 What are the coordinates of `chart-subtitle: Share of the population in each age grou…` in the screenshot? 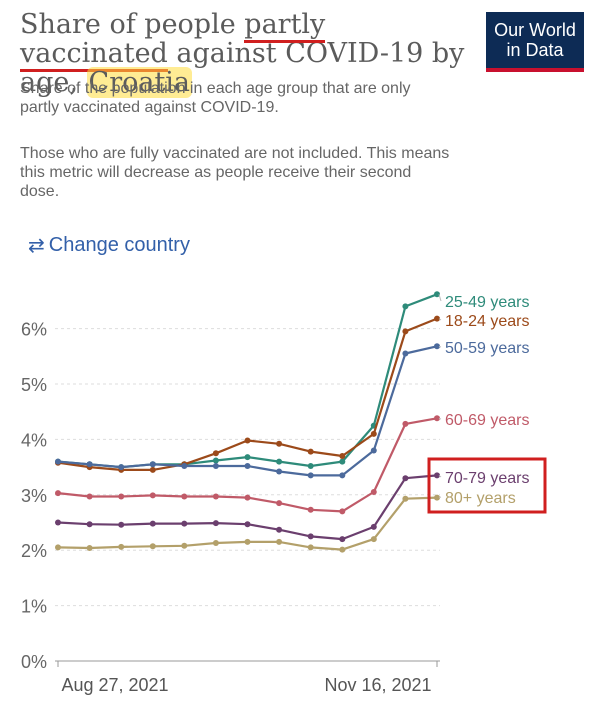 It's located at (215, 98).